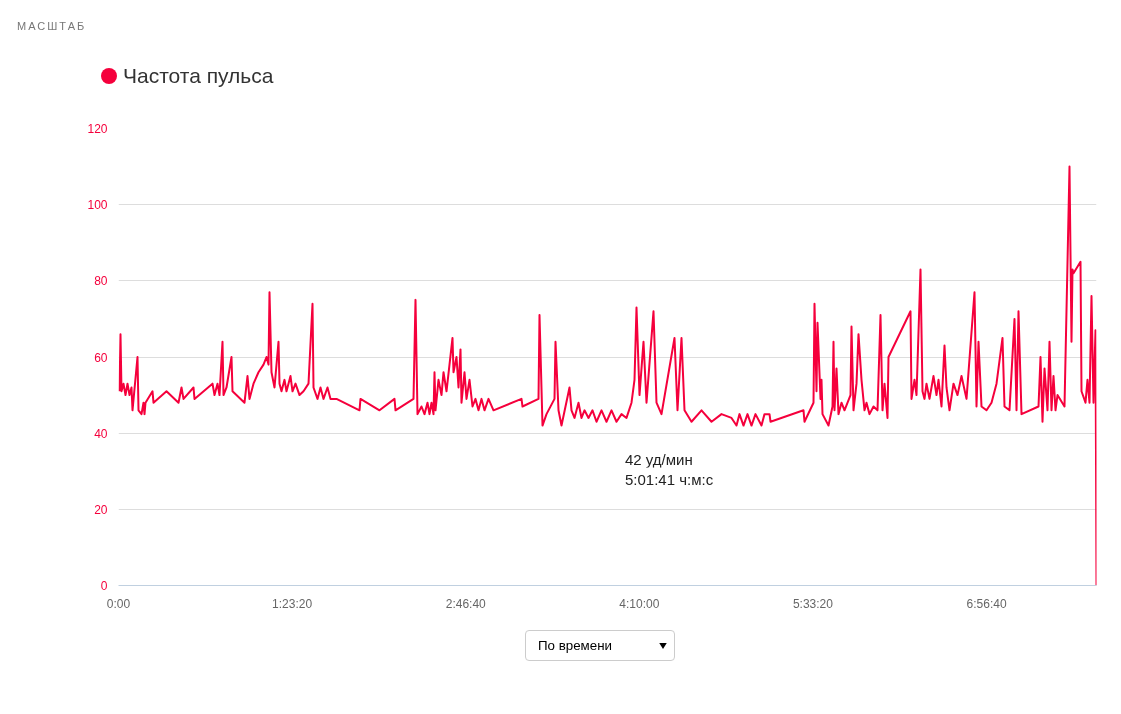 The image size is (1121, 714). I want to click on y-tick-label: 60, so click(101, 357).